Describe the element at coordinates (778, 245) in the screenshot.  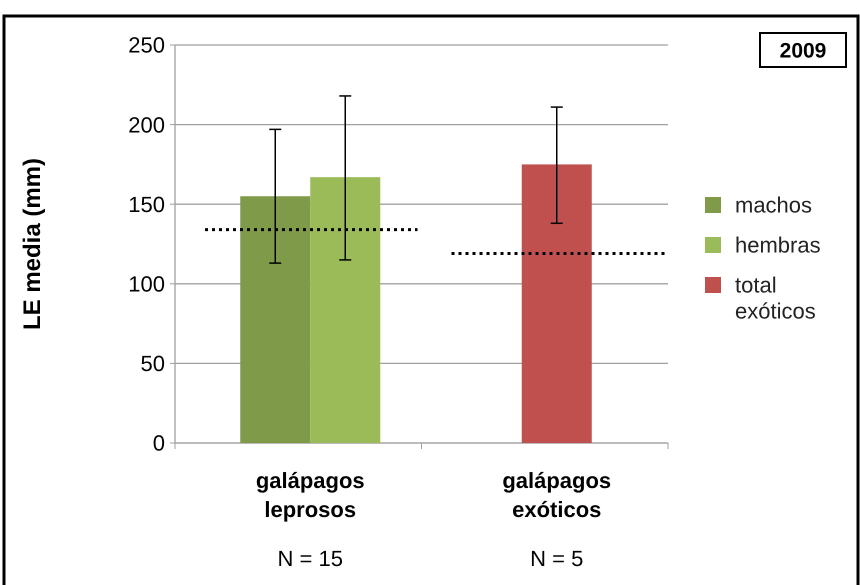
I see `legend-label: hembras` at that location.